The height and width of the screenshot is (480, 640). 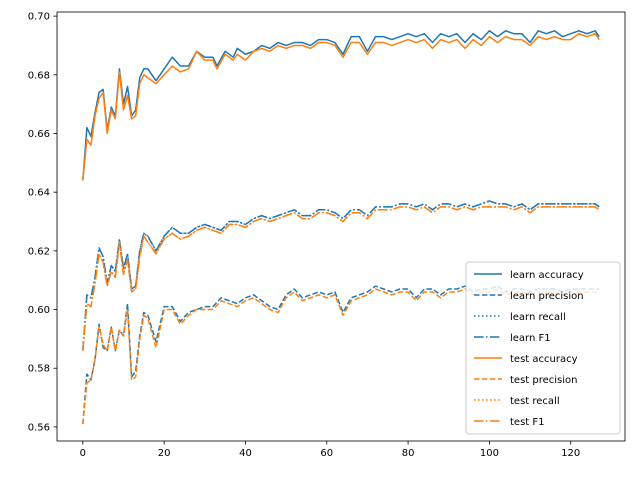 I want to click on x-tick: 80, so click(x=408, y=450).